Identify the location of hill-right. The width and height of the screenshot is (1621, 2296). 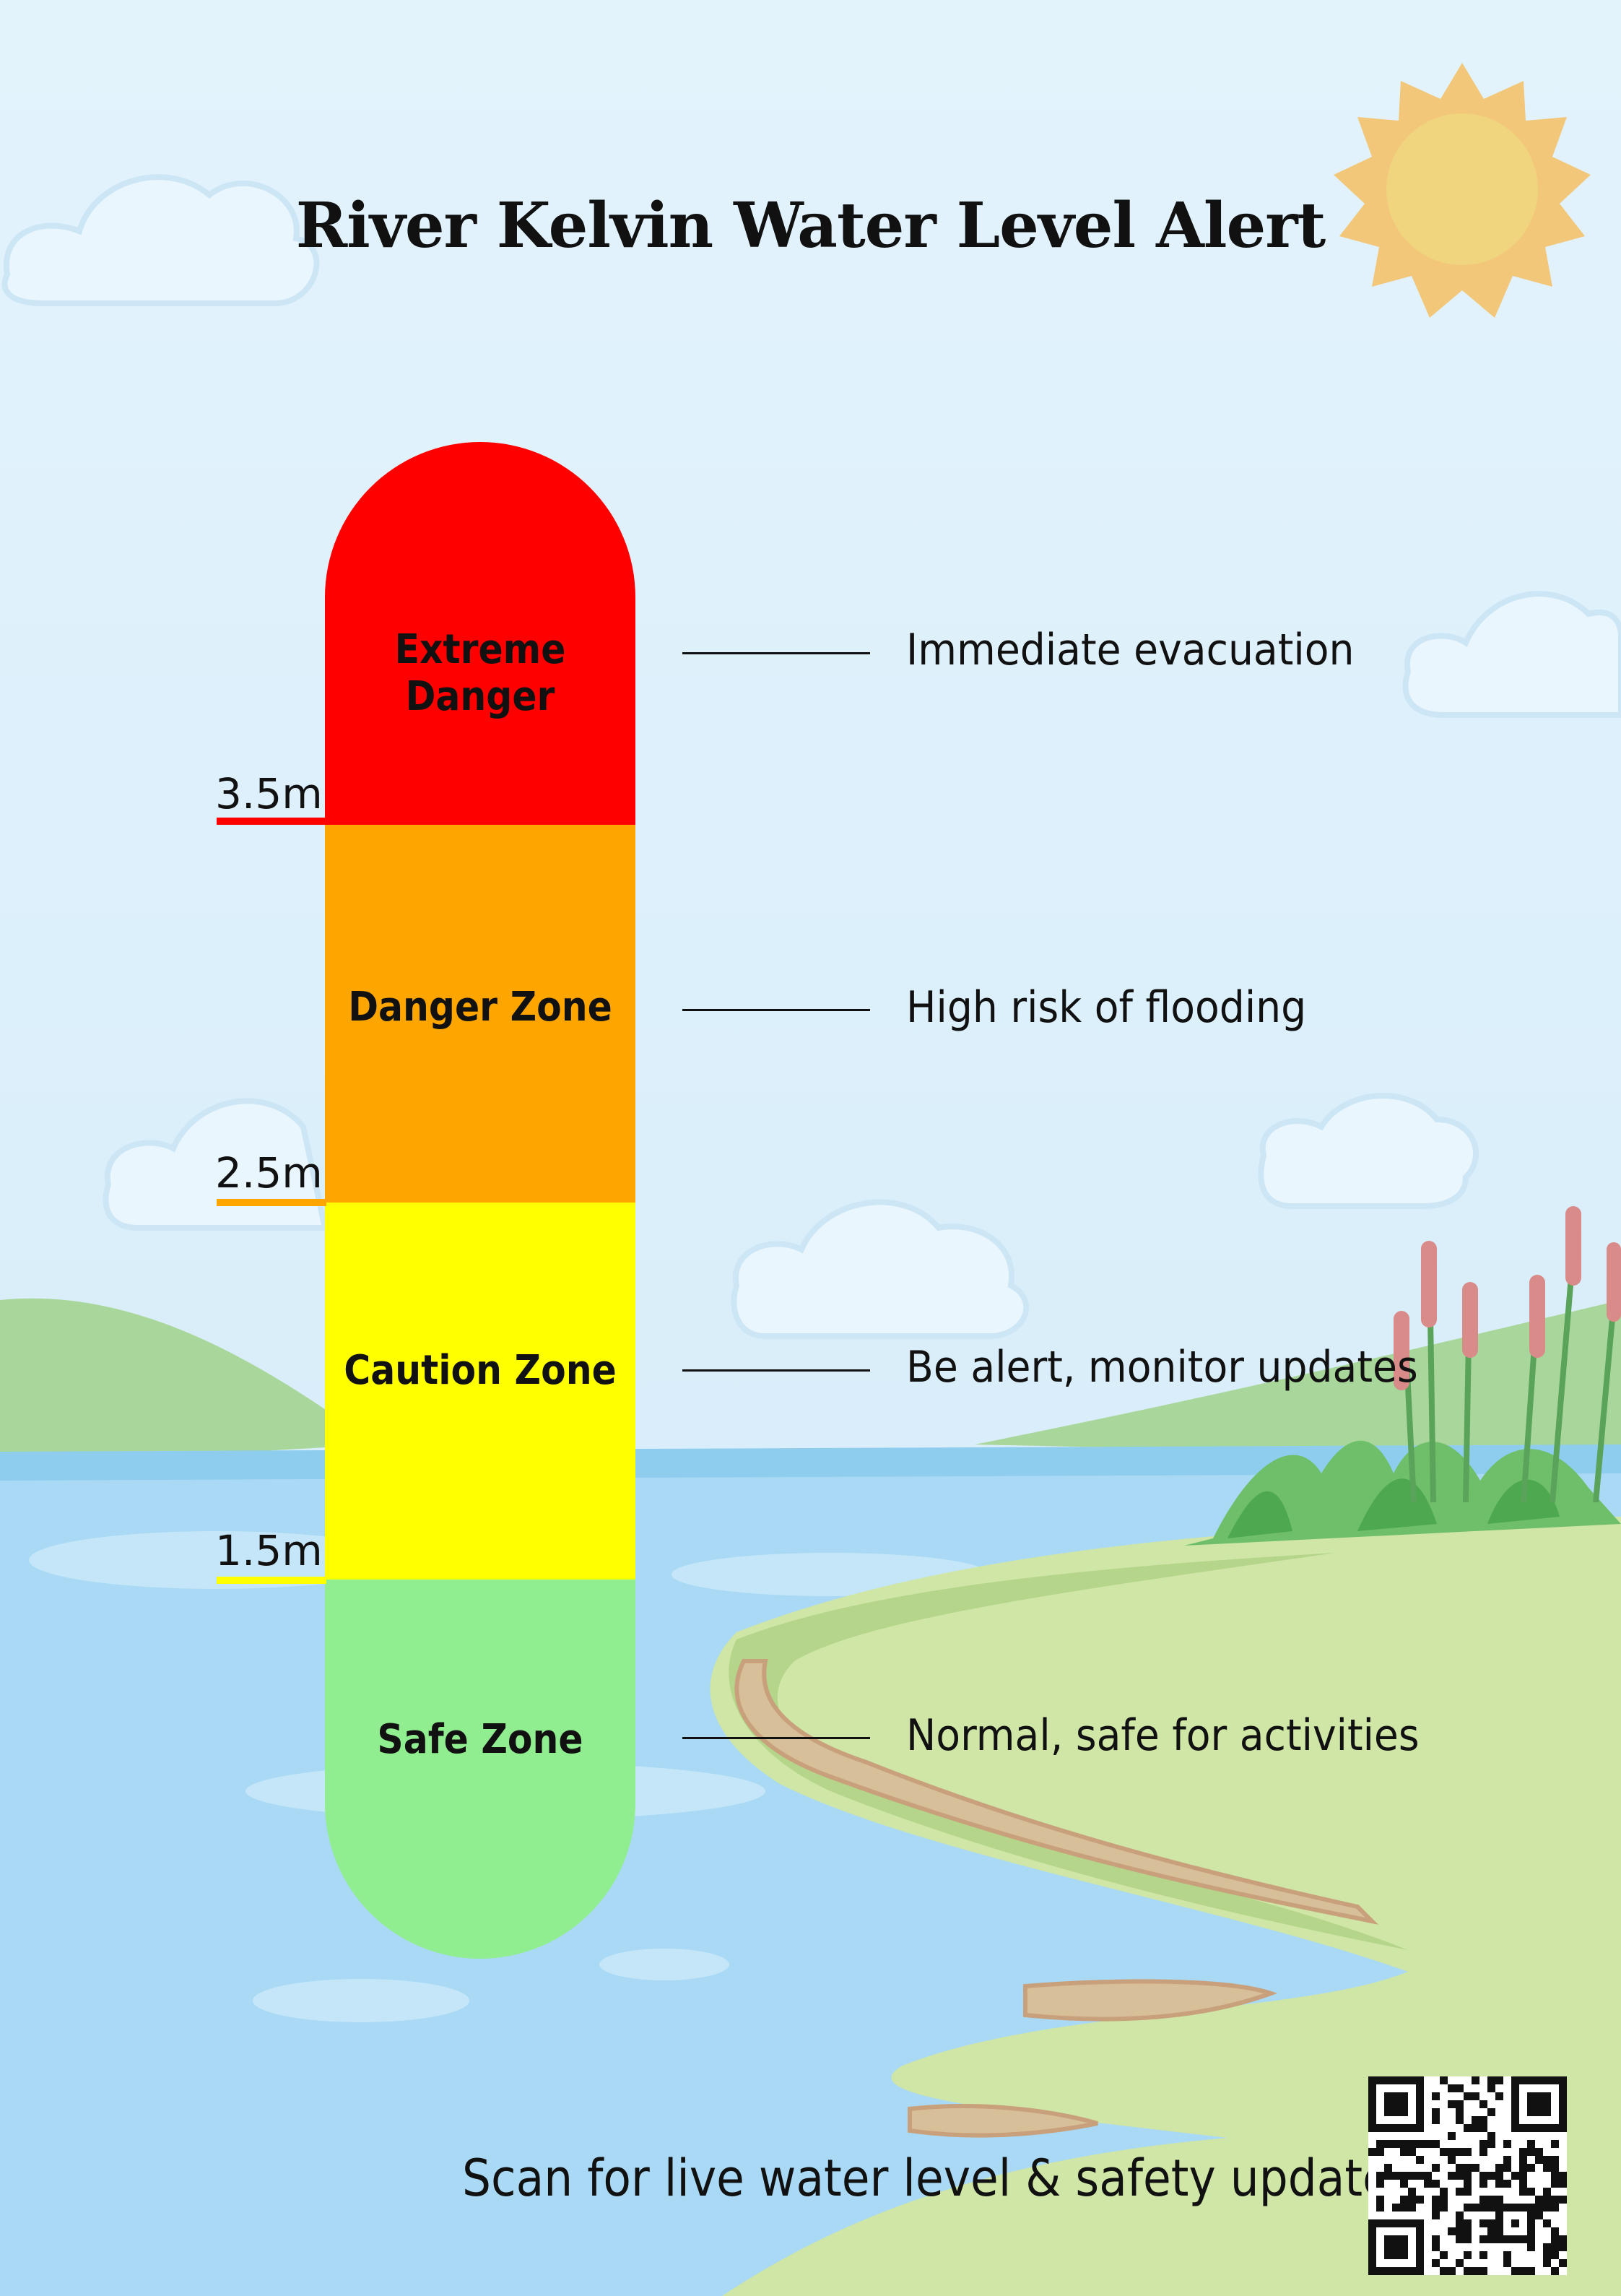
(1298, 1379).